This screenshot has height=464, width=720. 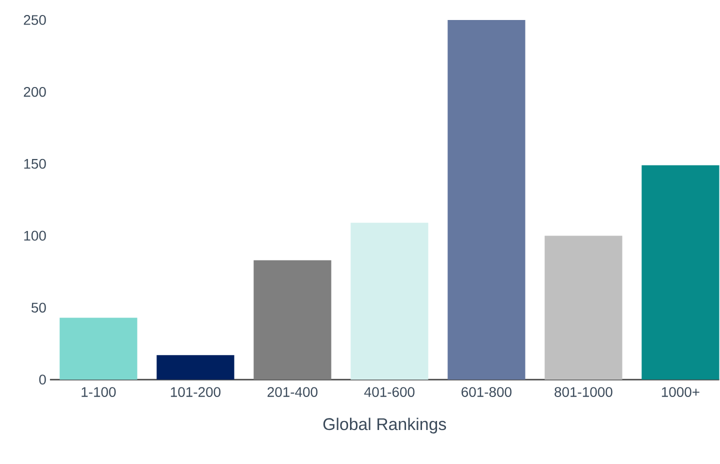 I want to click on y-tick-label: 200, so click(x=35, y=92).